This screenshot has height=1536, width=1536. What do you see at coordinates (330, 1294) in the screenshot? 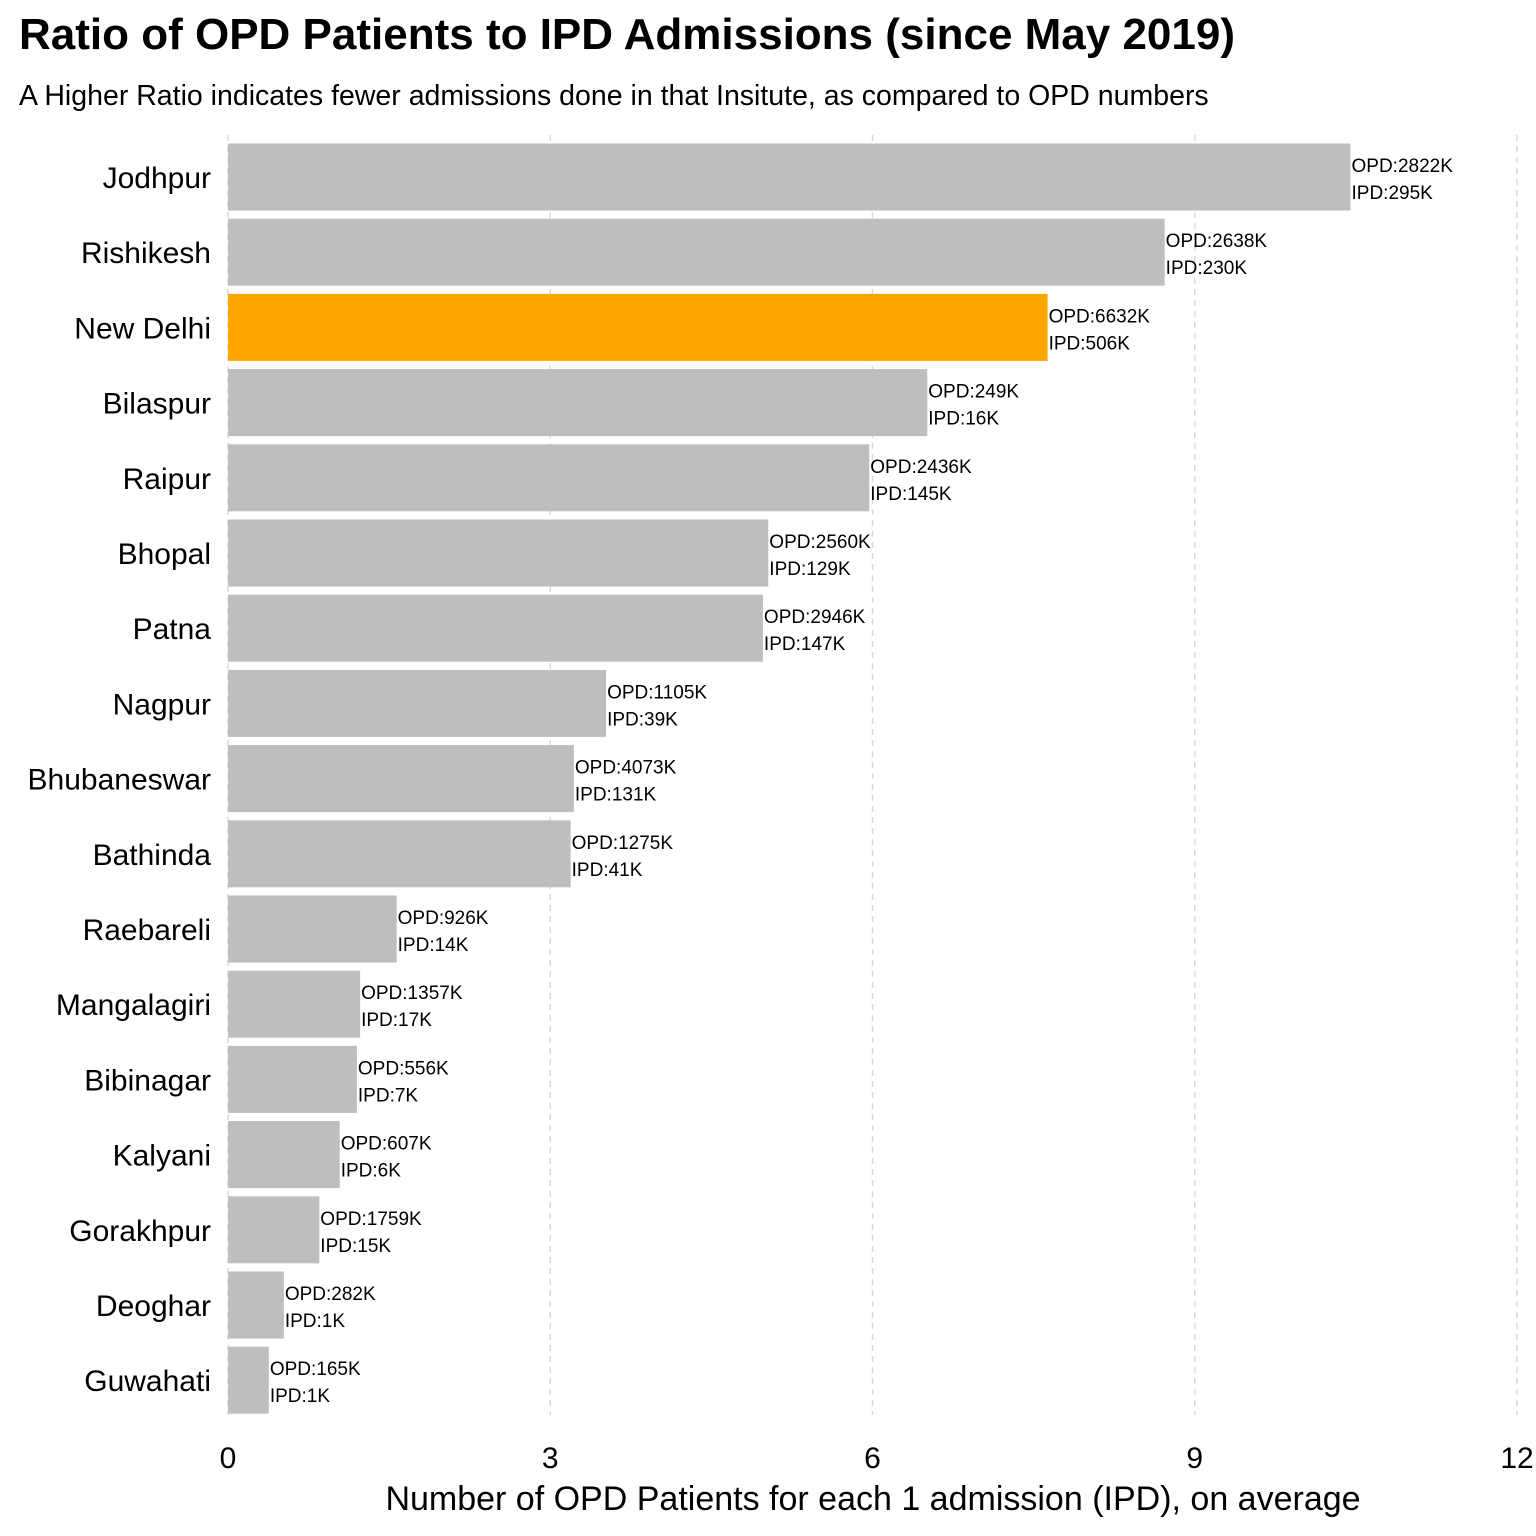
I see `opd-label: OPD:282K` at bounding box center [330, 1294].